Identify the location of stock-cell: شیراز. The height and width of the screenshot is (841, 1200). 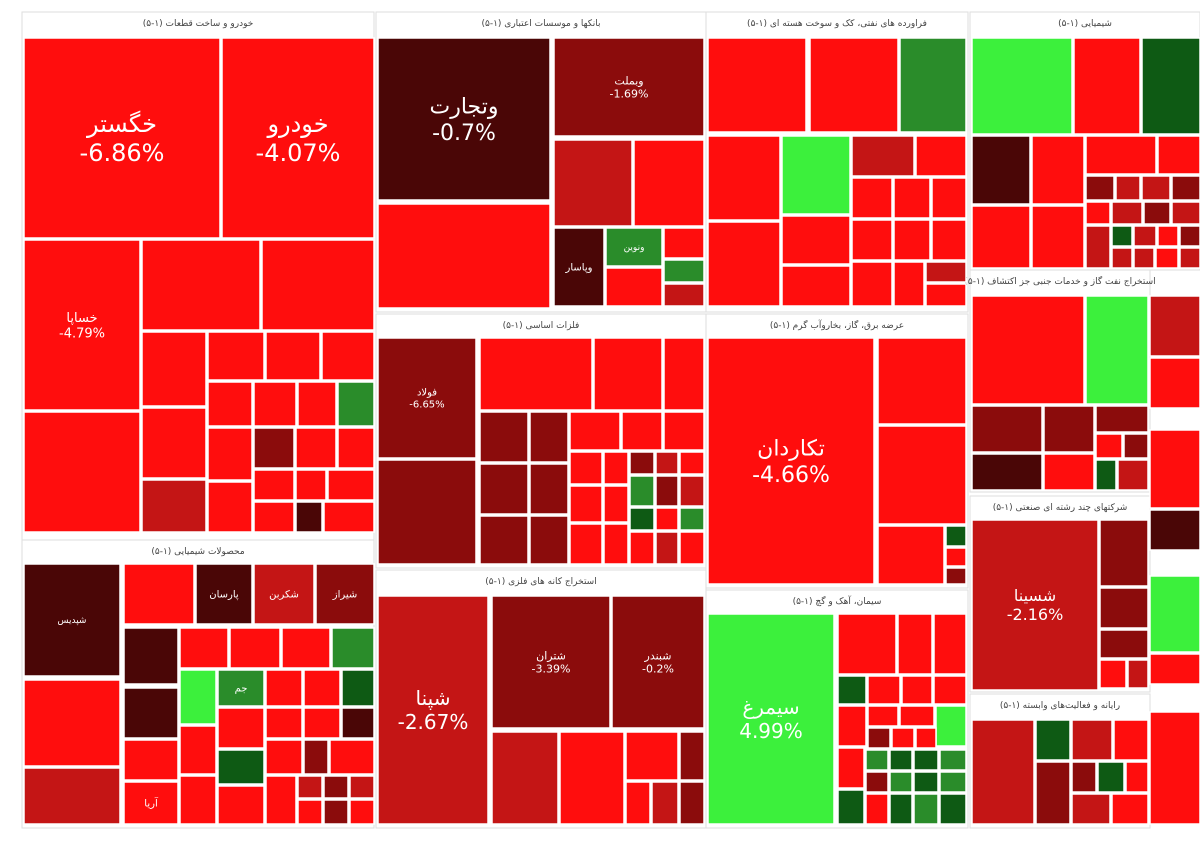
(345, 594).